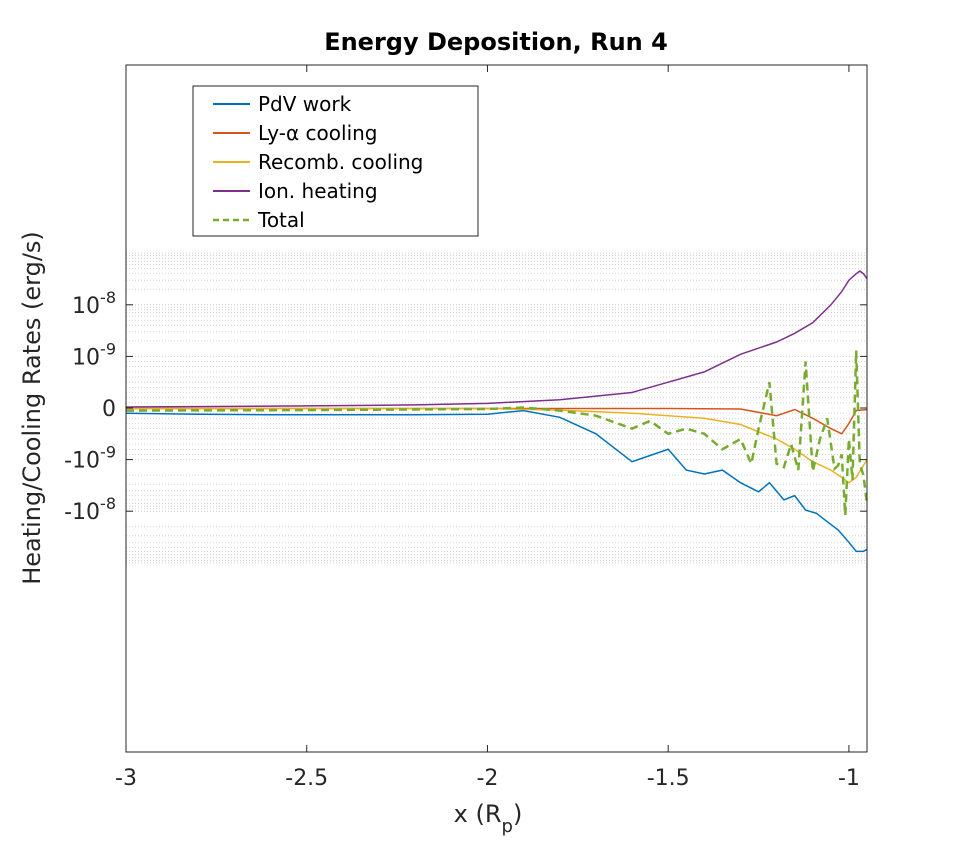  Describe the element at coordinates (318, 133) in the screenshot. I see `legend-label-1: Ly-α cooling` at that location.